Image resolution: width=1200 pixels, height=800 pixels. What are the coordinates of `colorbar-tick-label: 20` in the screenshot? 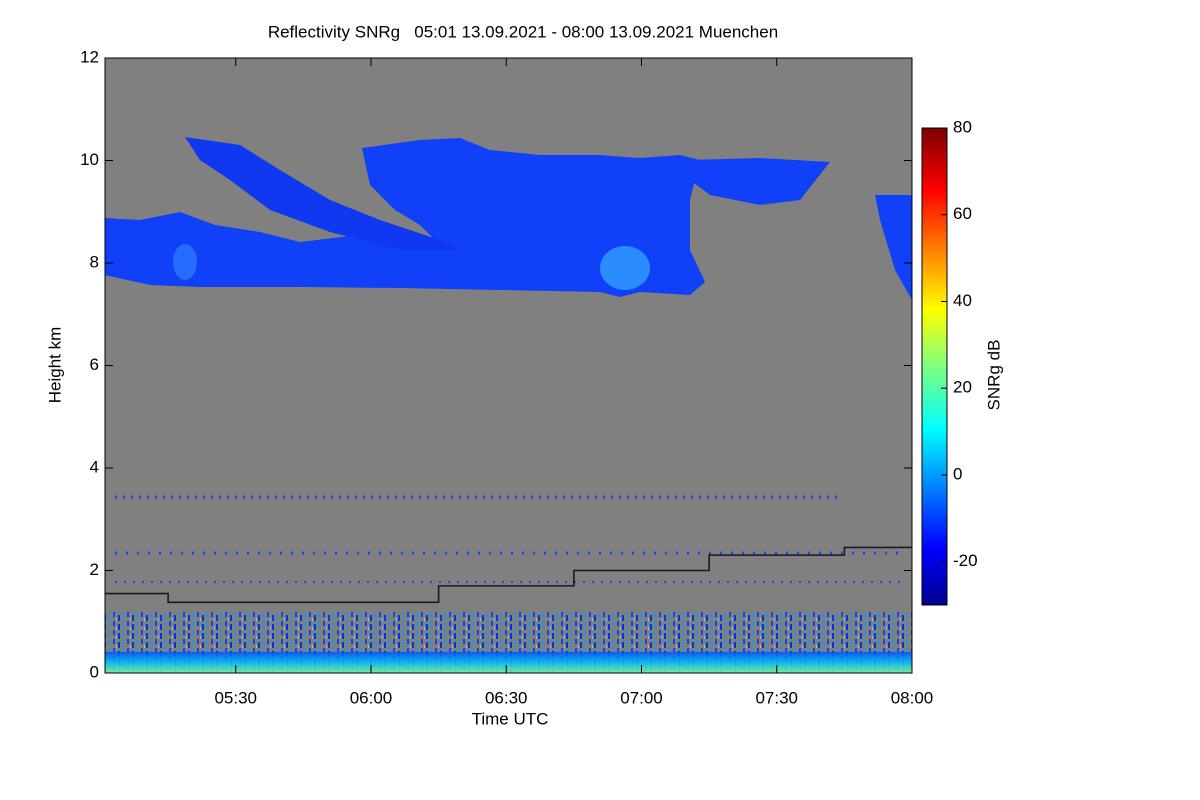 It's located at (962, 387).